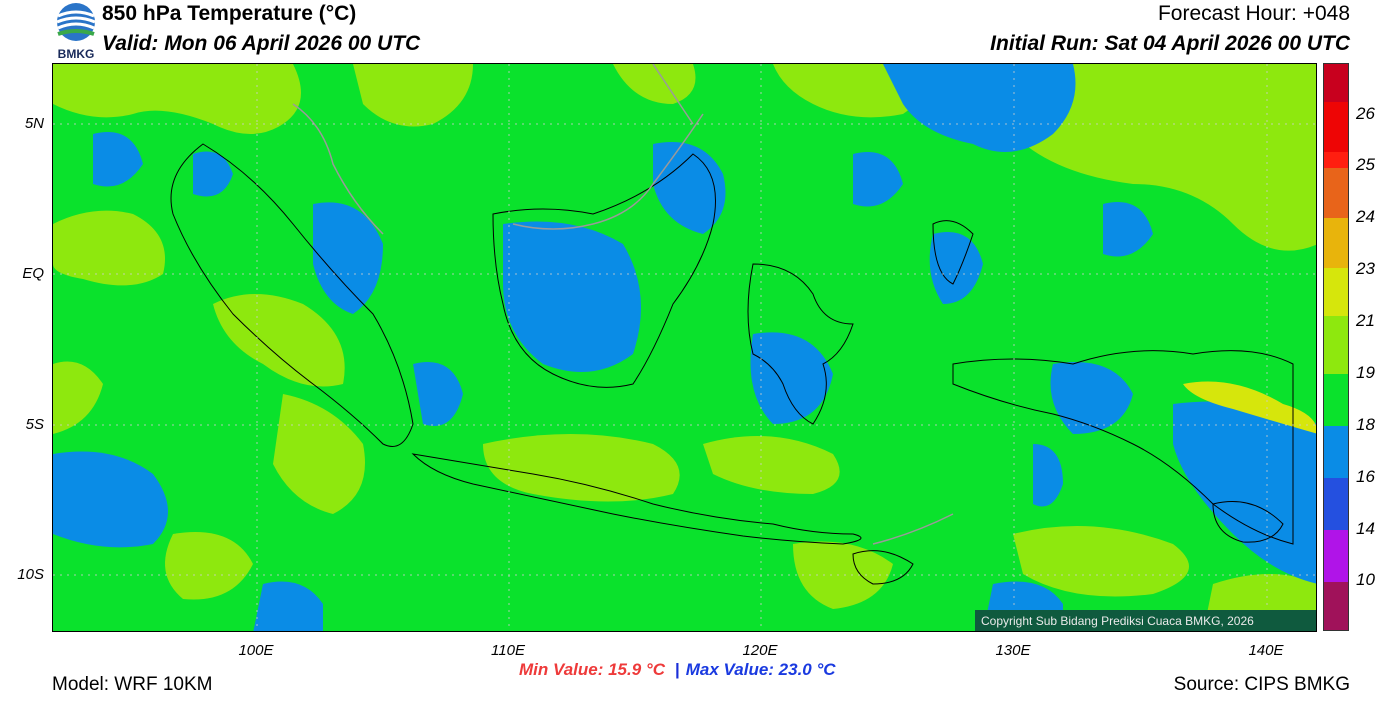 The height and width of the screenshot is (709, 1400). What do you see at coordinates (1365, 424) in the screenshot?
I see `colorbar-label: 18` at bounding box center [1365, 424].